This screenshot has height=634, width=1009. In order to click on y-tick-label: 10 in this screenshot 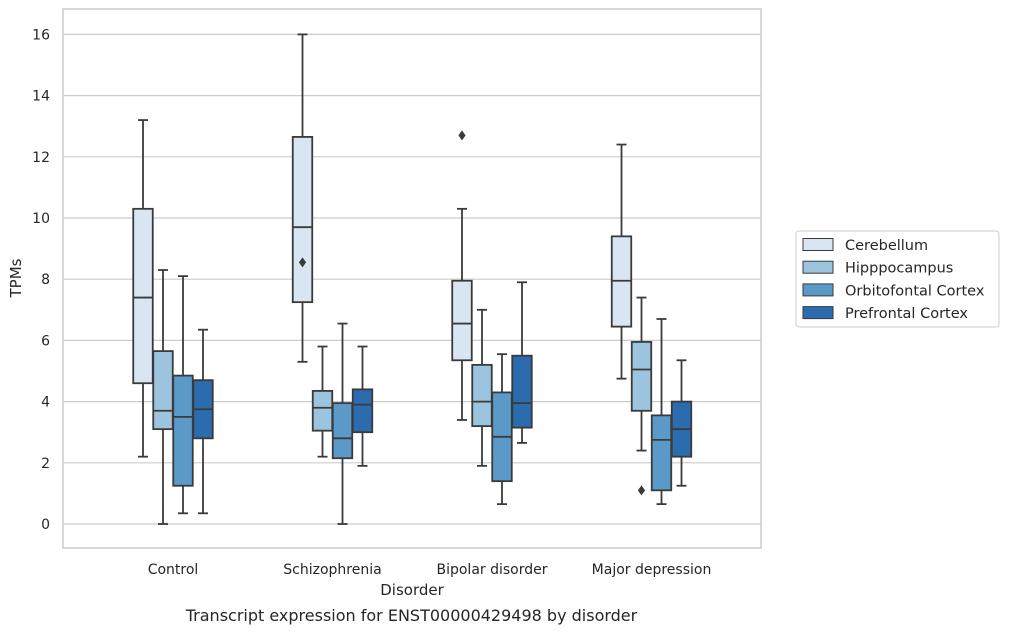, I will do `click(41, 219)`.